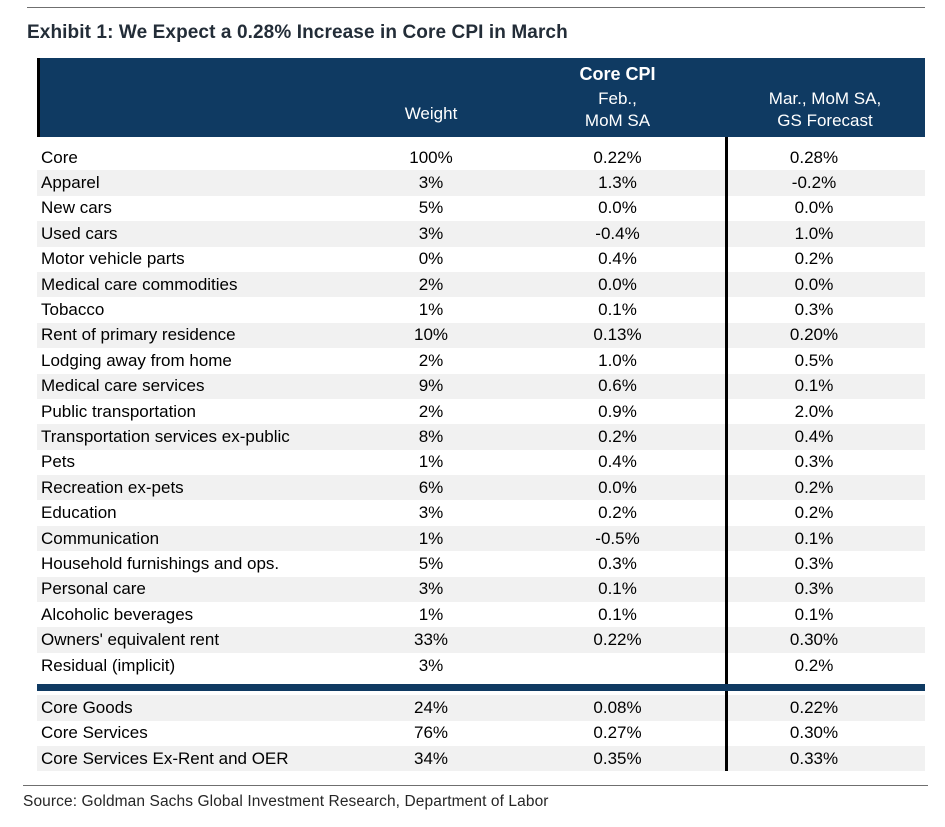 Image resolution: width=945 pixels, height=827 pixels. I want to click on table-row: Core Services 76% 0.27% 0.30%, so click(481, 733).